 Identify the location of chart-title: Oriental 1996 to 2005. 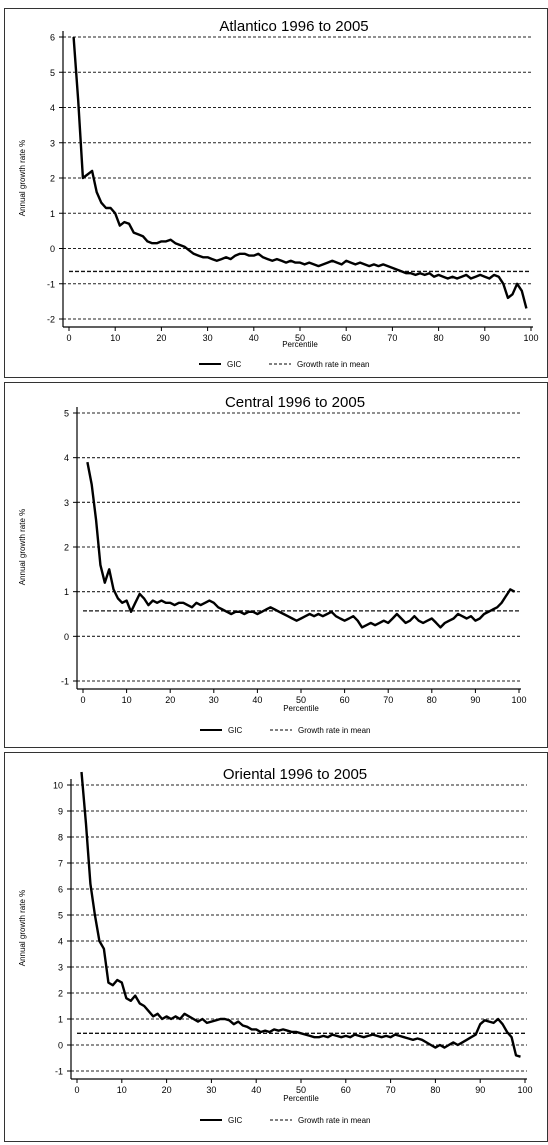
(295, 774).